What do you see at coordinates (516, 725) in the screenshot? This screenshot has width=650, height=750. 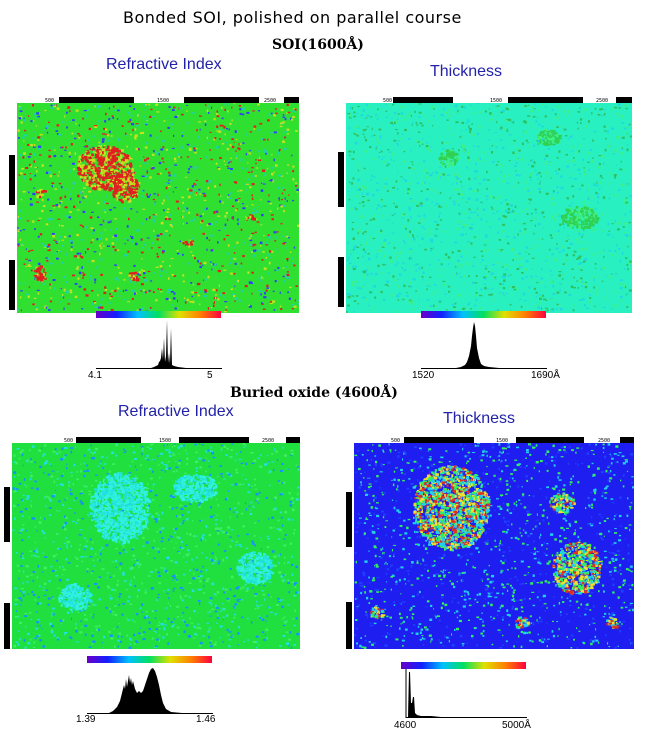 I see `histogram-max-label: 5000Å` at bounding box center [516, 725].